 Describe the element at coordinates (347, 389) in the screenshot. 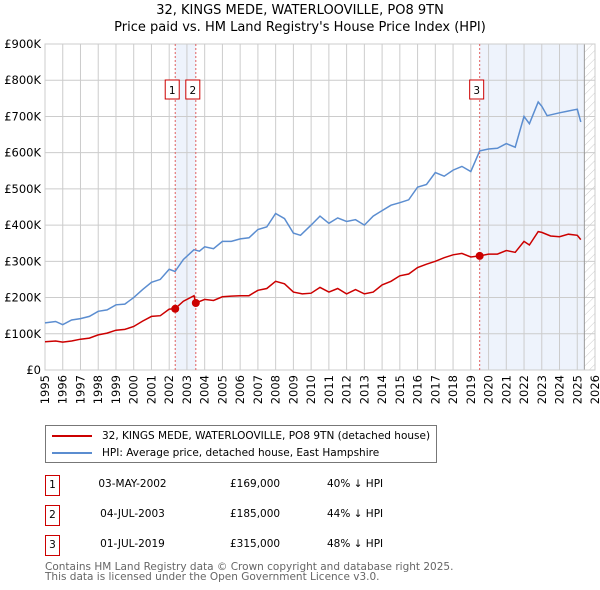

I see `x-tick-label: 2012` at that location.